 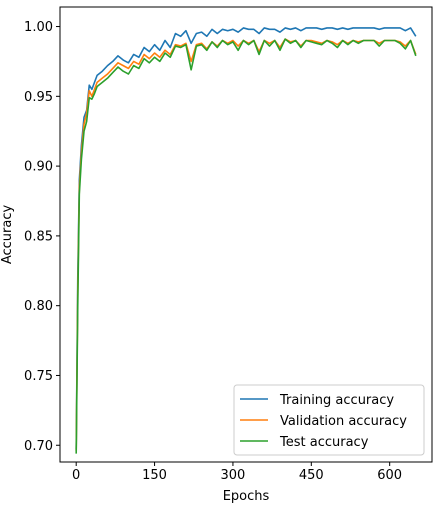 What do you see at coordinates (76, 475) in the screenshot?
I see `x-tick-label: 0` at bounding box center [76, 475].